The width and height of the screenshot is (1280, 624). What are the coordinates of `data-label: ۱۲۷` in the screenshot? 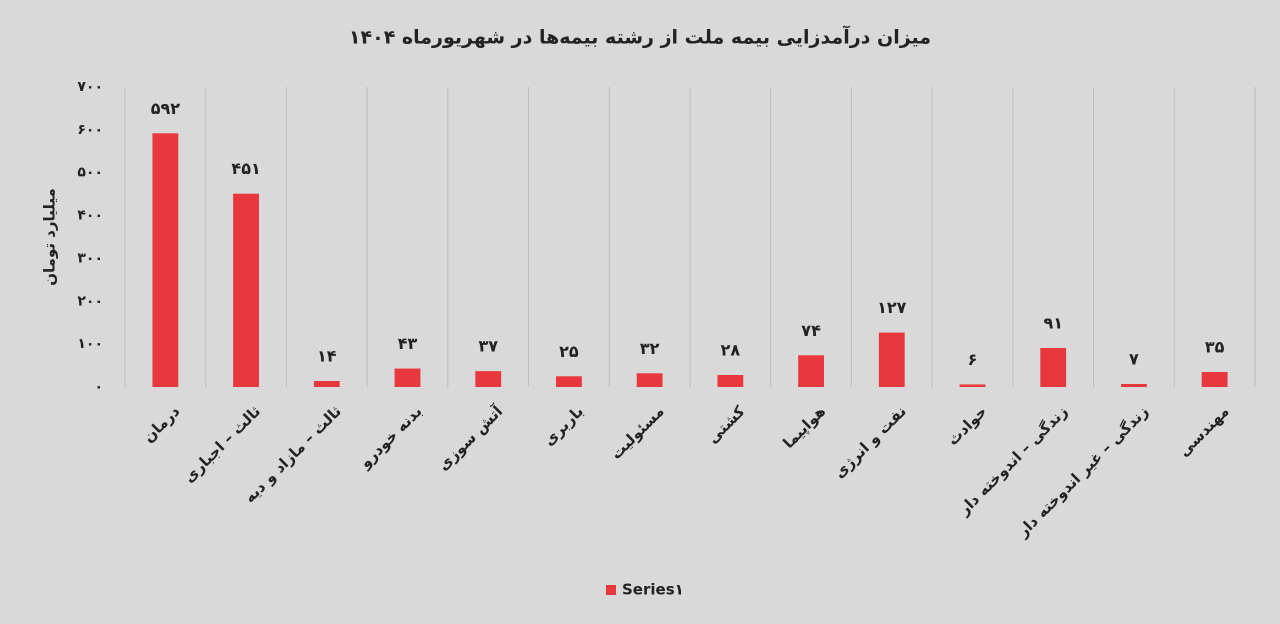 It's located at (892, 307).